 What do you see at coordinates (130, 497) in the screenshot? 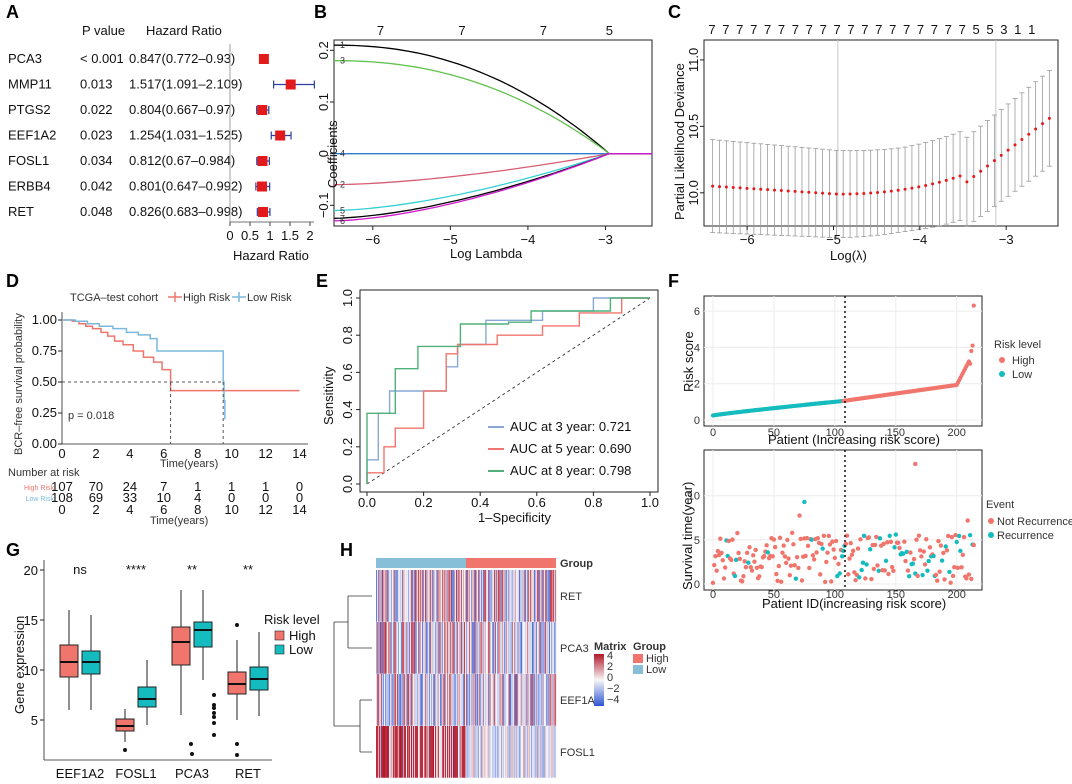
I see `km-risk-count: 33` at bounding box center [130, 497].